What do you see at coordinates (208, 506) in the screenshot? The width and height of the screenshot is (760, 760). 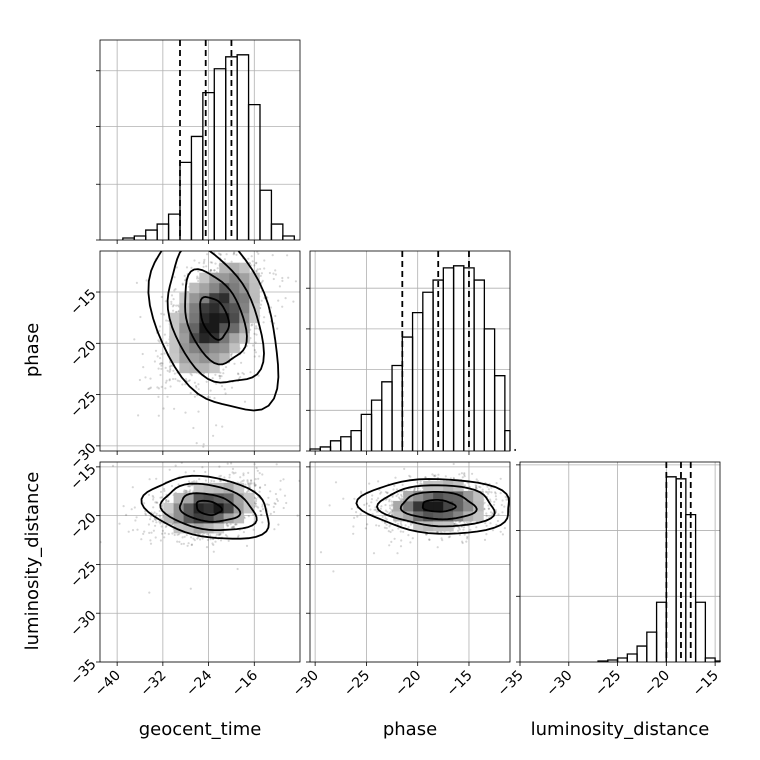 I see `contour-line` at bounding box center [208, 506].